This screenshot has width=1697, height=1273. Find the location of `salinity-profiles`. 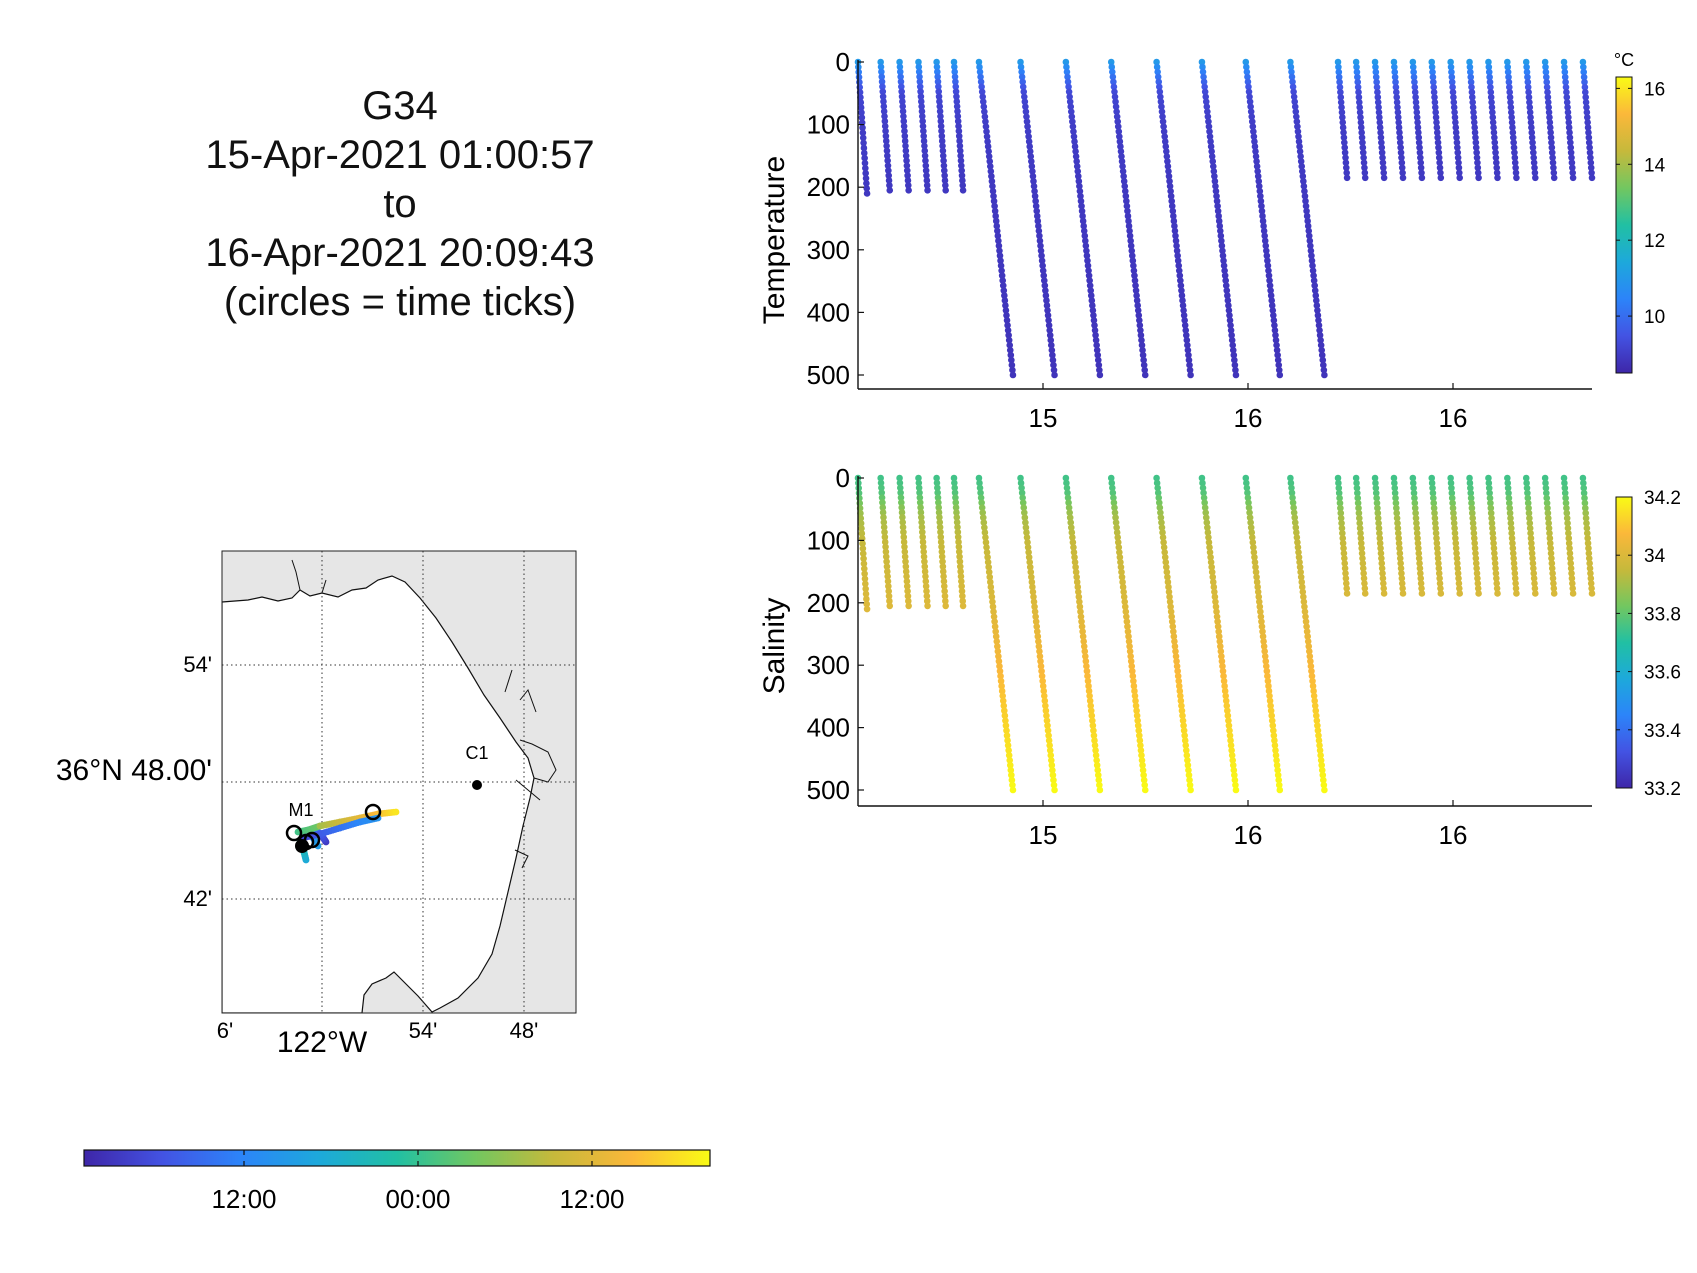

salinity-profiles is located at coordinates (1225, 634).